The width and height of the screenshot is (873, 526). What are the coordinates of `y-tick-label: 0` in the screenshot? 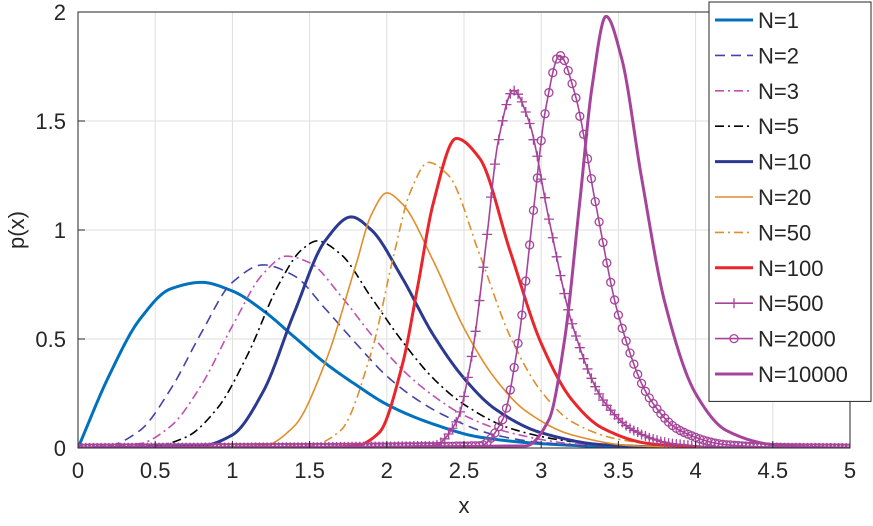 It's located at (60, 448).